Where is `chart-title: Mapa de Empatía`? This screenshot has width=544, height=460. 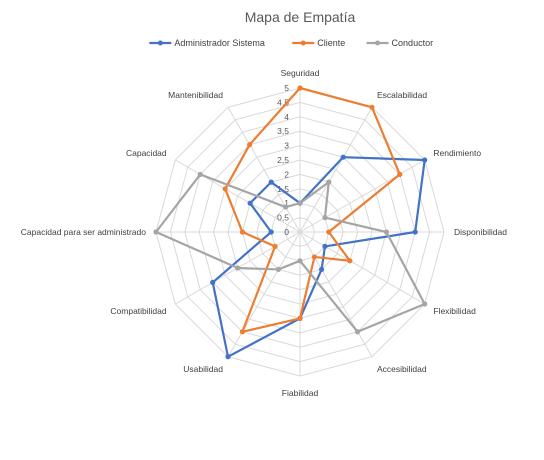 chart-title: Mapa de Empatía is located at coordinates (300, 17).